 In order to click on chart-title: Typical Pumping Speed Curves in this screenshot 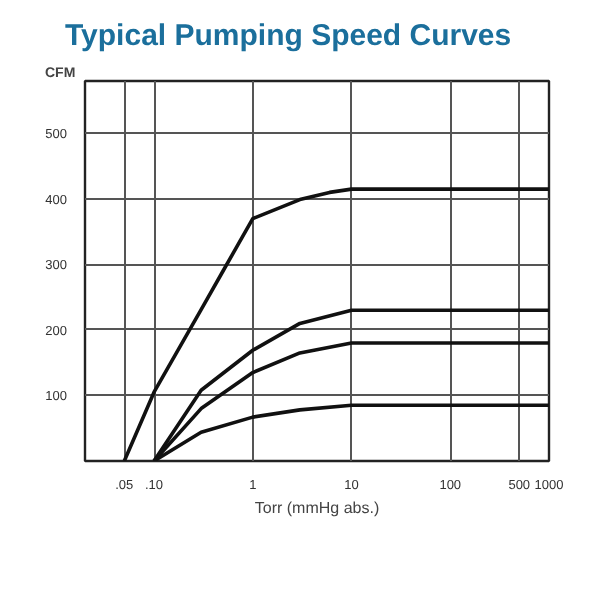, I will do `click(288, 36)`.